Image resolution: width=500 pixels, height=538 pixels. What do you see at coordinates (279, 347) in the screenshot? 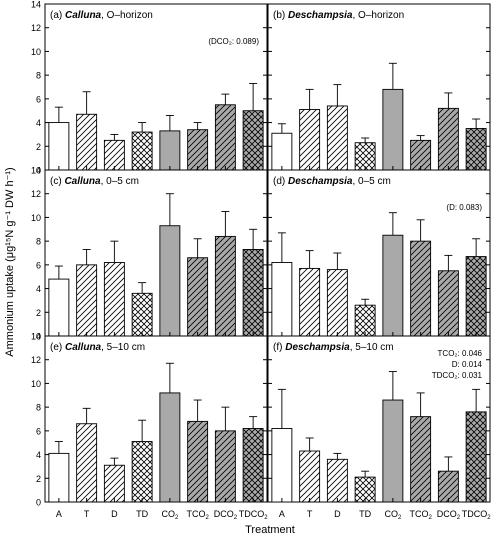
I see `panel-letter: (f)` at bounding box center [279, 347].